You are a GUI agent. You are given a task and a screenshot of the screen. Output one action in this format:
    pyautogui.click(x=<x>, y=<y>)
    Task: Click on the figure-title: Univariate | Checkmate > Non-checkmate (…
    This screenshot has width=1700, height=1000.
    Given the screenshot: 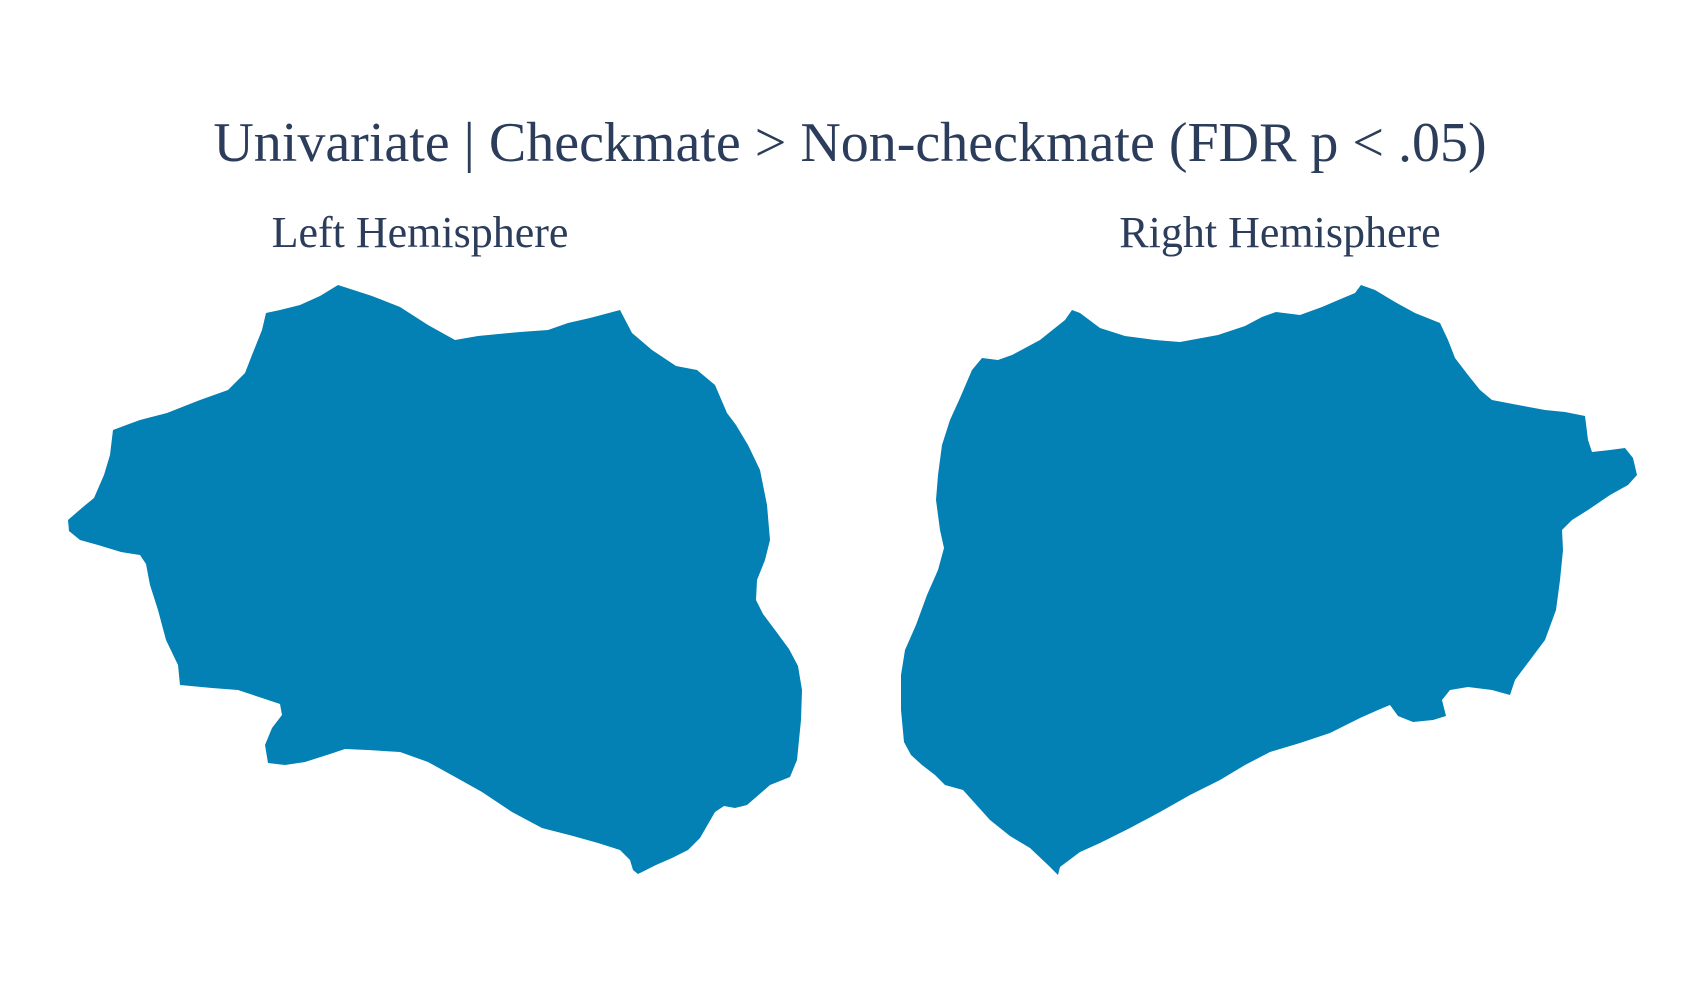 What is the action you would take?
    pyautogui.click(x=850, y=143)
    